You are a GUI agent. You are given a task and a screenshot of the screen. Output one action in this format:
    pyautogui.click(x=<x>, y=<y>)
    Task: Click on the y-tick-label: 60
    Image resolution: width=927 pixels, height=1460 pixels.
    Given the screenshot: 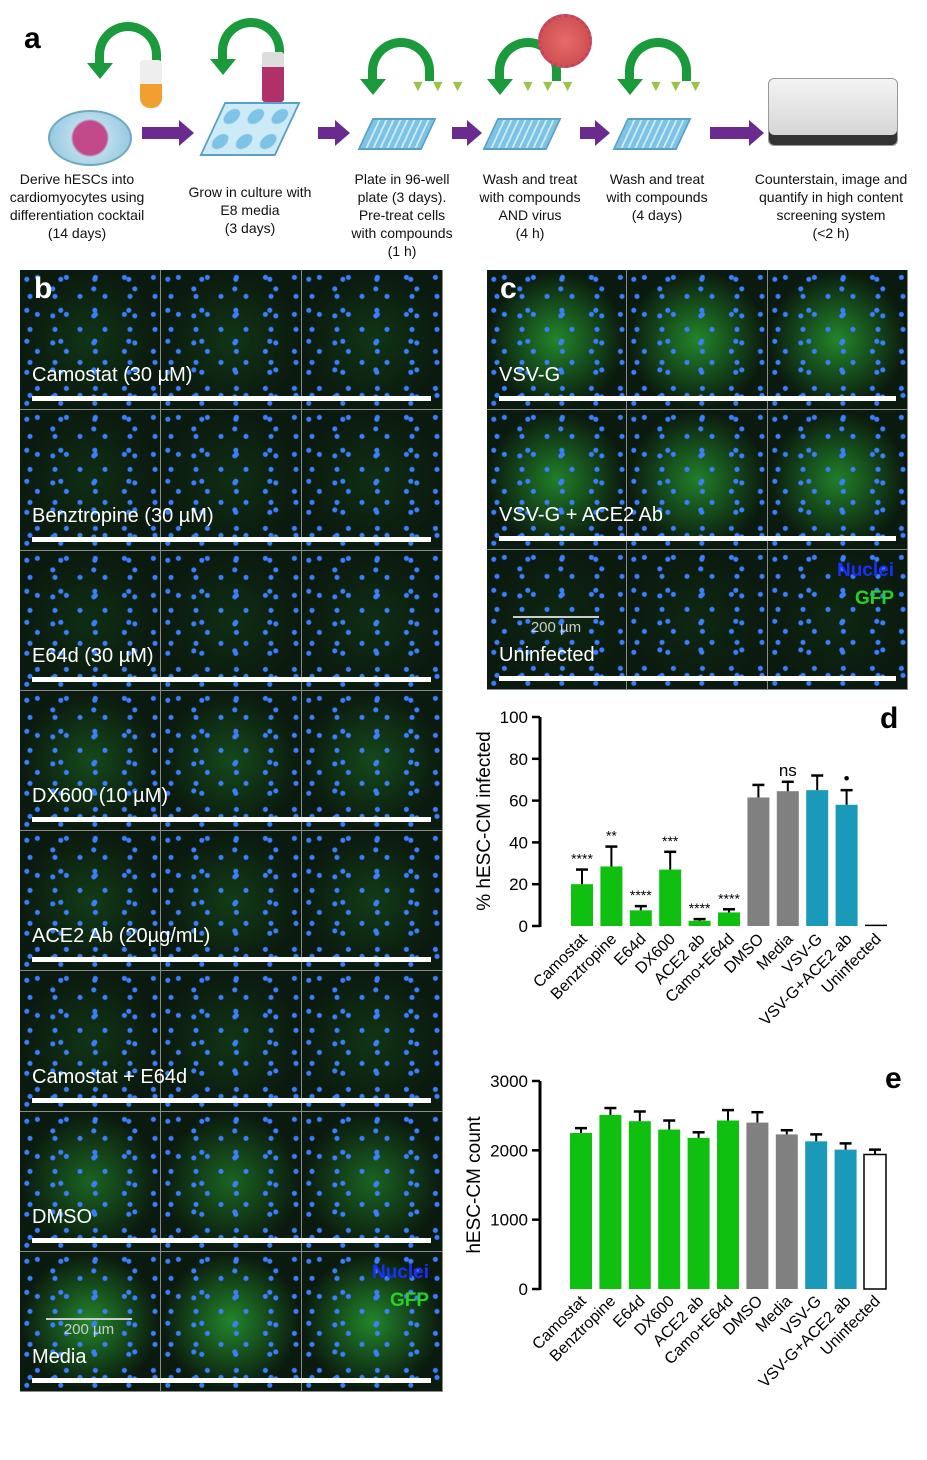 What is the action you would take?
    pyautogui.click(x=518, y=801)
    